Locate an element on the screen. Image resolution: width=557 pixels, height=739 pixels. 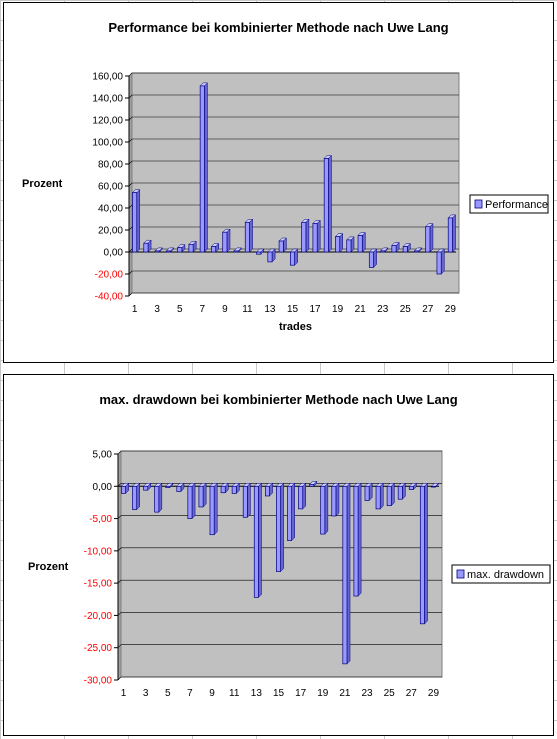
legend: max. drawdown is located at coordinates (501, 574).